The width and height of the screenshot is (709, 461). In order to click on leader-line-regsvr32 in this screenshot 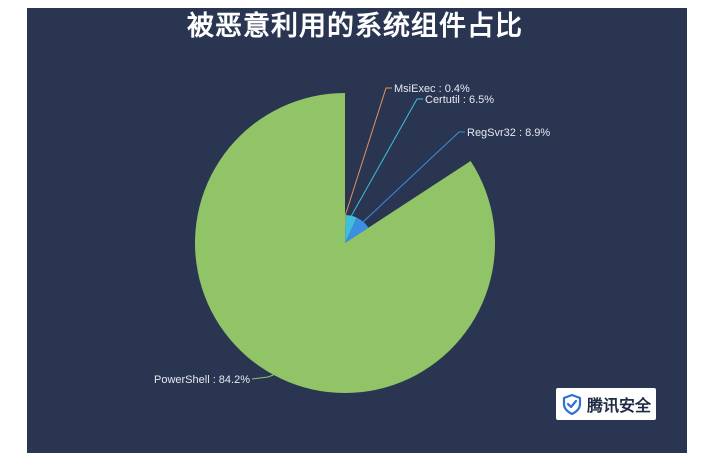, I will do `click(413, 177)`.